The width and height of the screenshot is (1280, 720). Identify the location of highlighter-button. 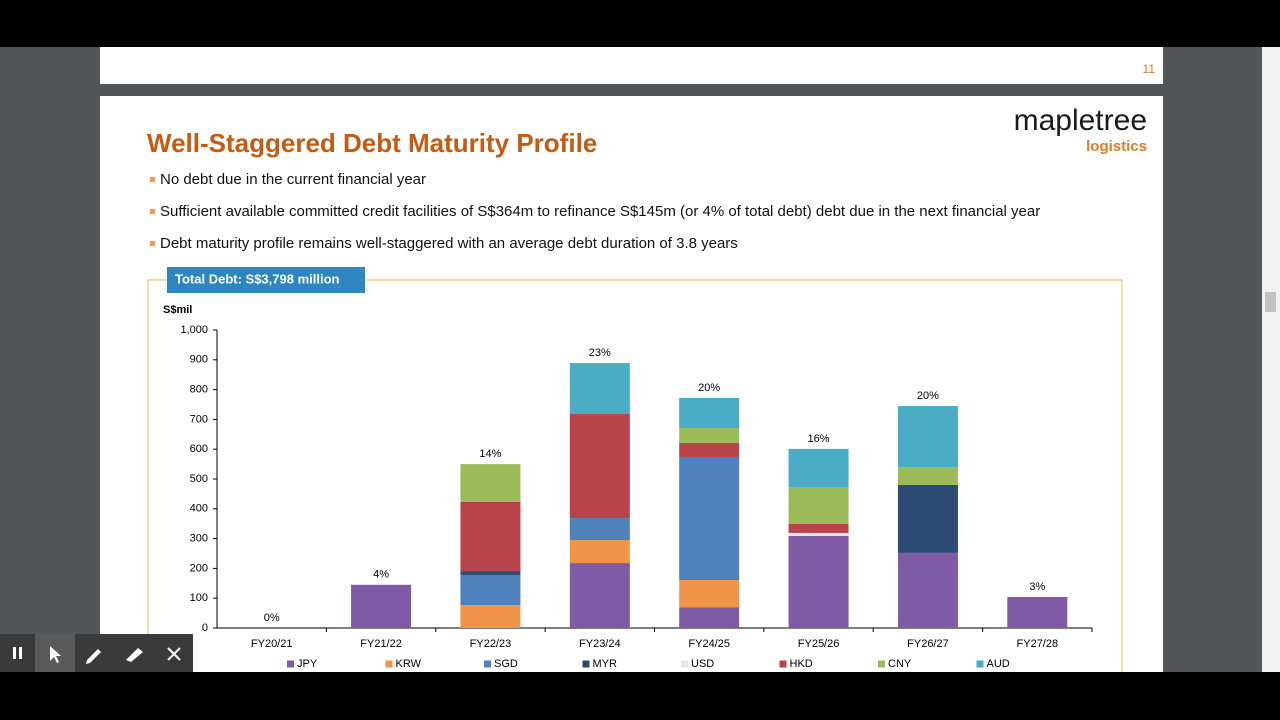
(134, 655).